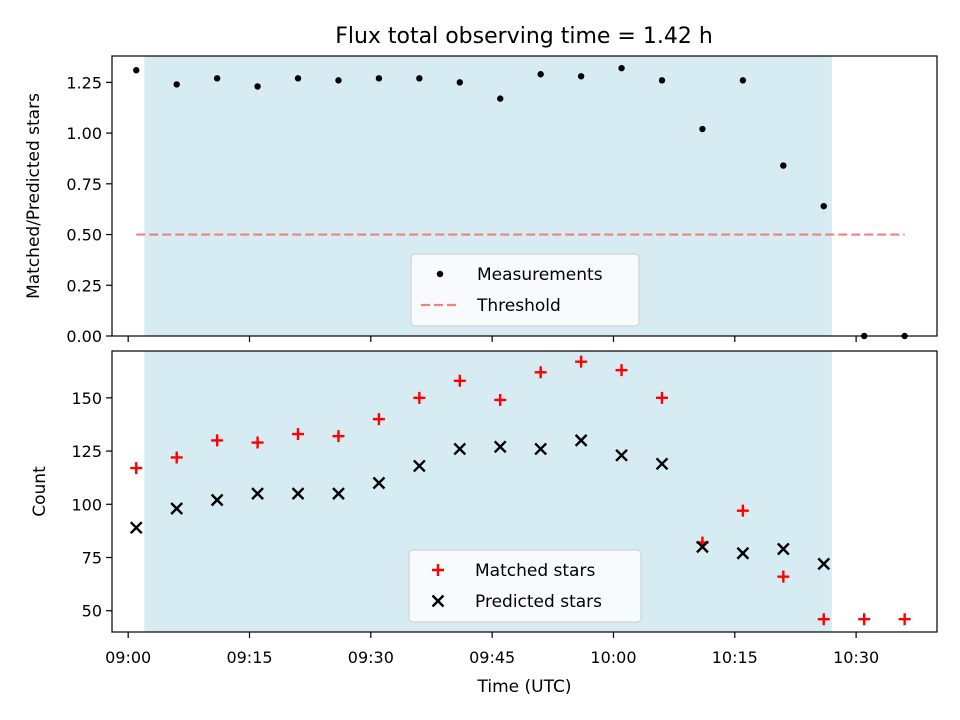 This screenshot has width=960, height=720. What do you see at coordinates (492, 657) in the screenshot?
I see `x-tick-label: 09:45` at bounding box center [492, 657].